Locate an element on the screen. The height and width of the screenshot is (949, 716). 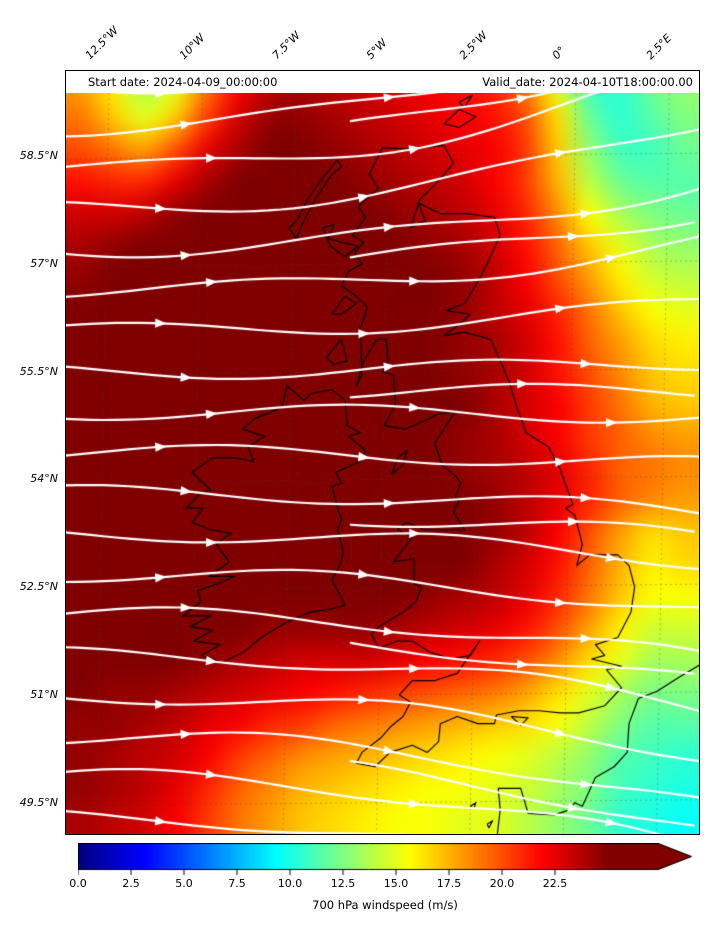
latitude-tick-label: 55.5°N is located at coordinates (38, 371).